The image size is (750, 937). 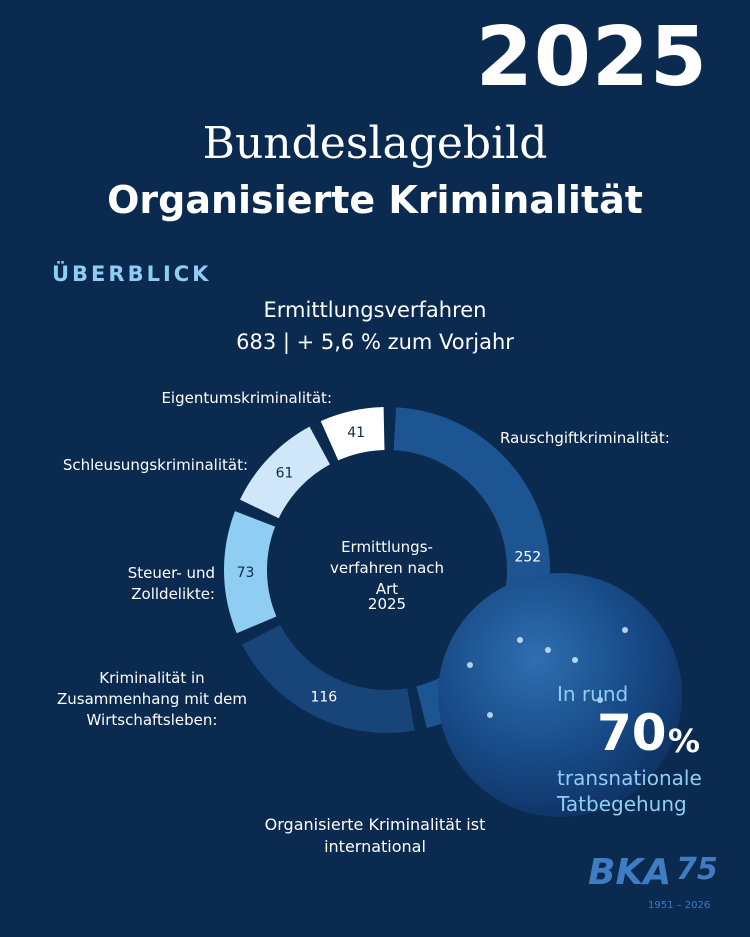 I want to click on value-label: 61, so click(x=285, y=473).